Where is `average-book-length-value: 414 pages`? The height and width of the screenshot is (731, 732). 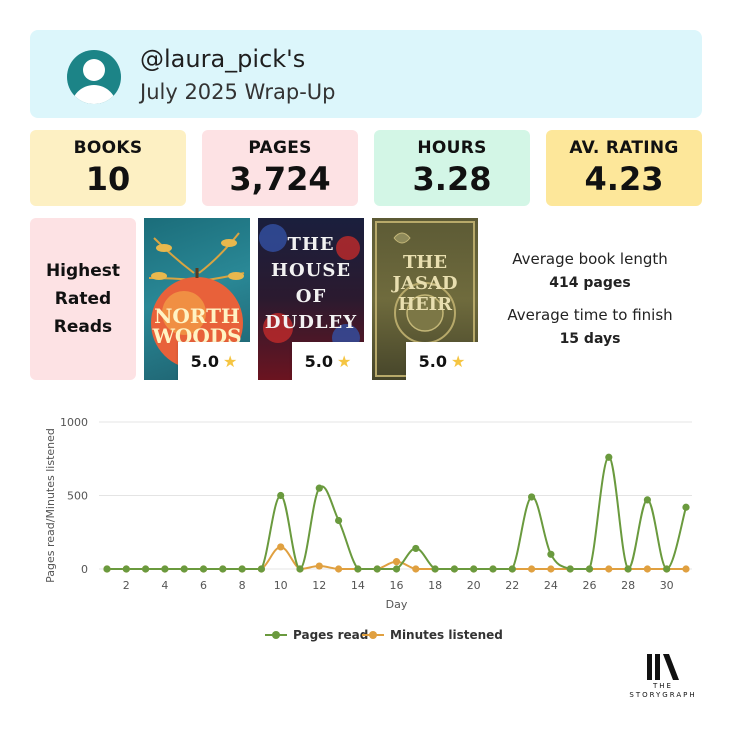 average-book-length-value: 414 pages is located at coordinates (590, 283).